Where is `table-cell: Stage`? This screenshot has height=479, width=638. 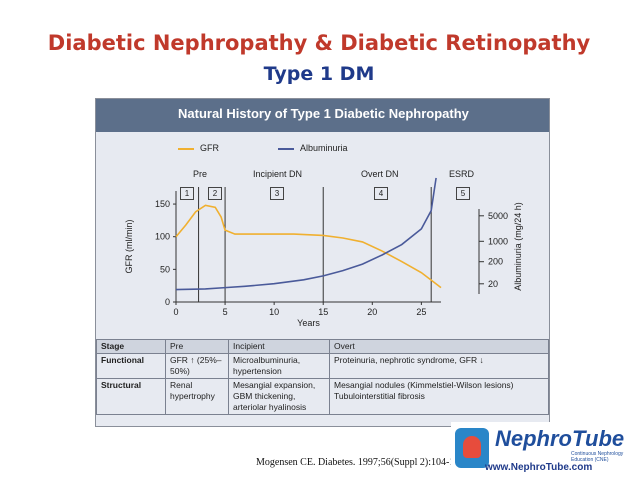 table-cell: Stage is located at coordinates (131, 346).